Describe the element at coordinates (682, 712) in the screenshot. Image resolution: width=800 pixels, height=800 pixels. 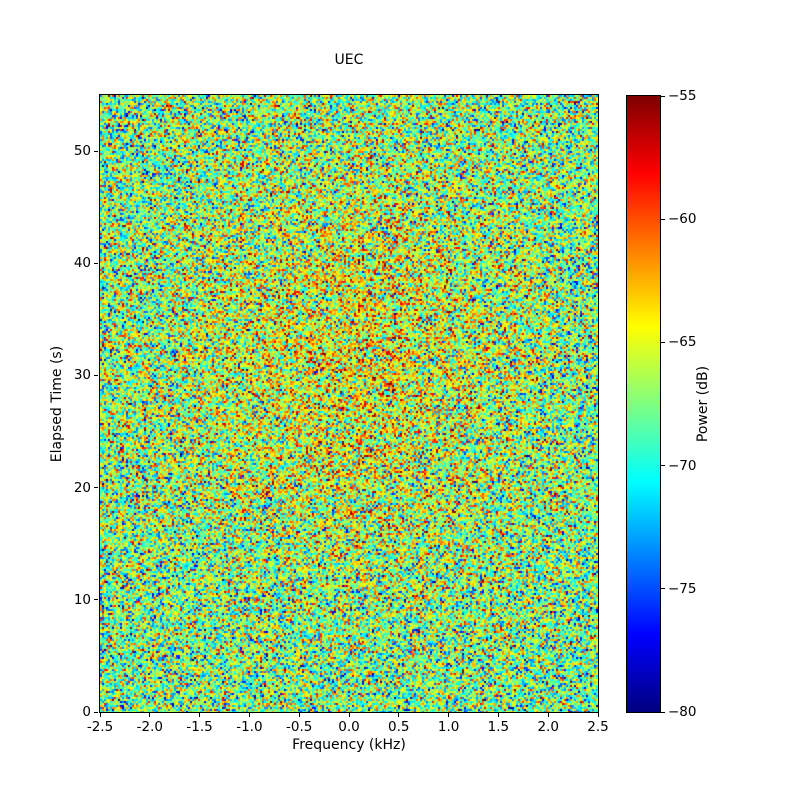
I see `colorbar-tick-label: −80` at that location.